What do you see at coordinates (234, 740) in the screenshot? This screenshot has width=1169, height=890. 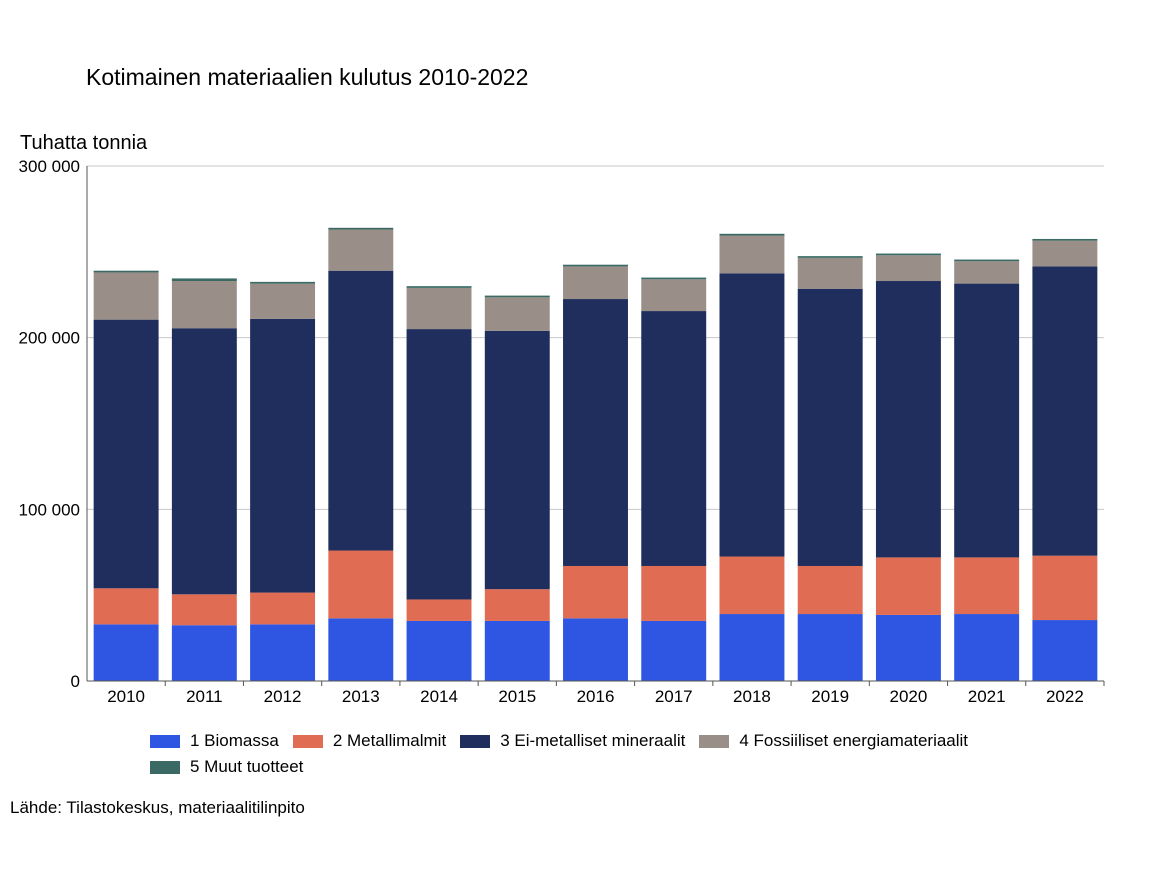 I see `legend-label-biomassa: 1 Biomassa` at bounding box center [234, 740].